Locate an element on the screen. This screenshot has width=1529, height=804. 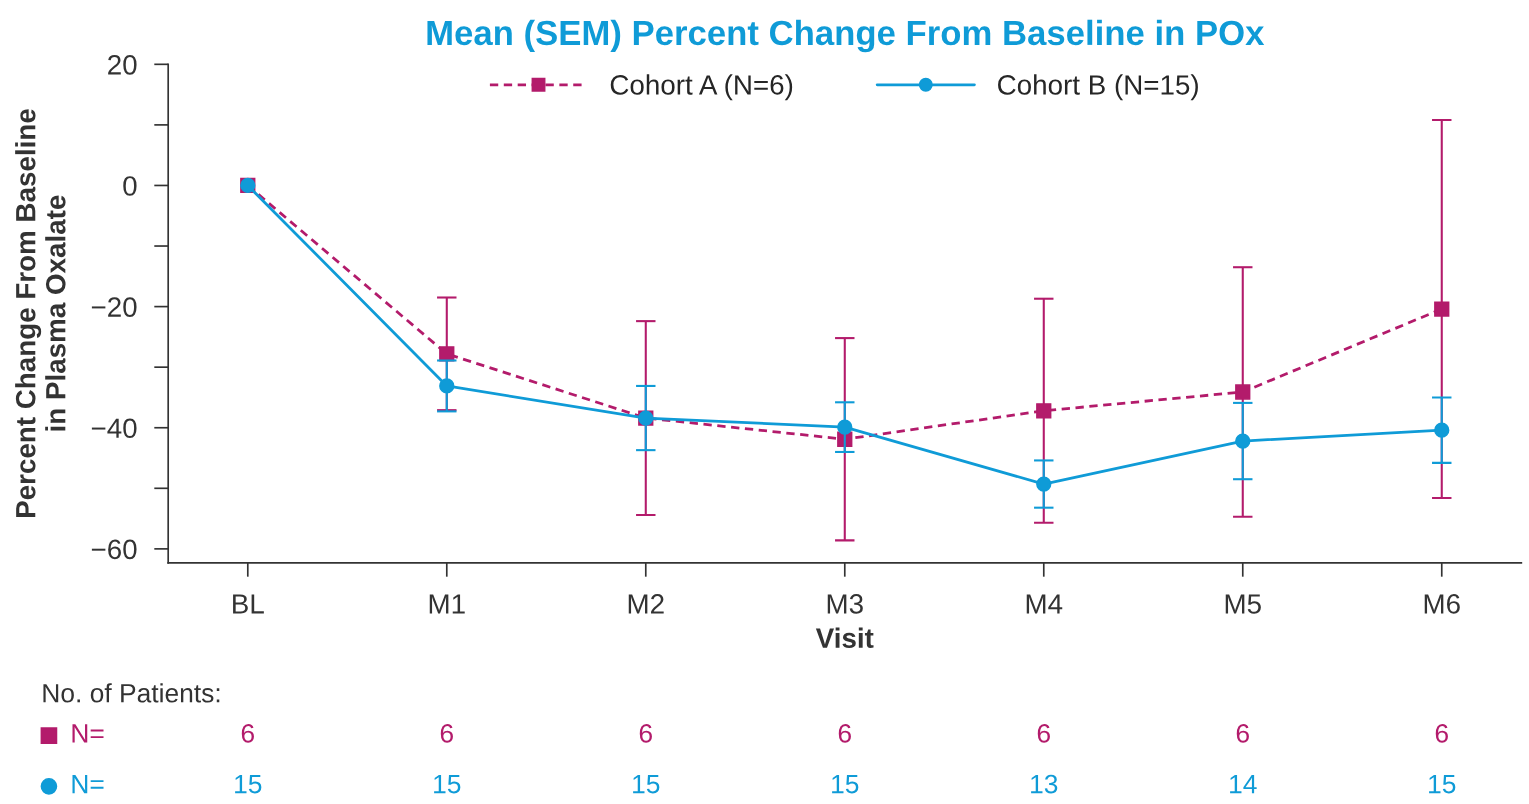
text: 14 is located at coordinates (1243, 784).